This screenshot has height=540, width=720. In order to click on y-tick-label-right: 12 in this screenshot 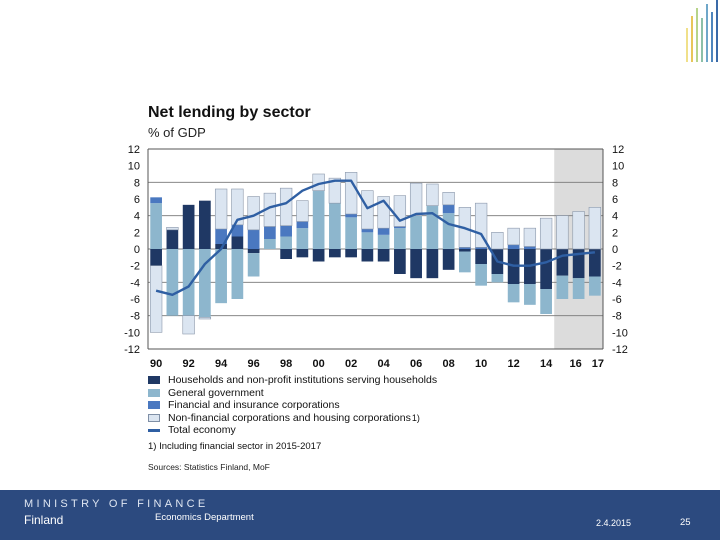, I will do `click(618, 150)`.